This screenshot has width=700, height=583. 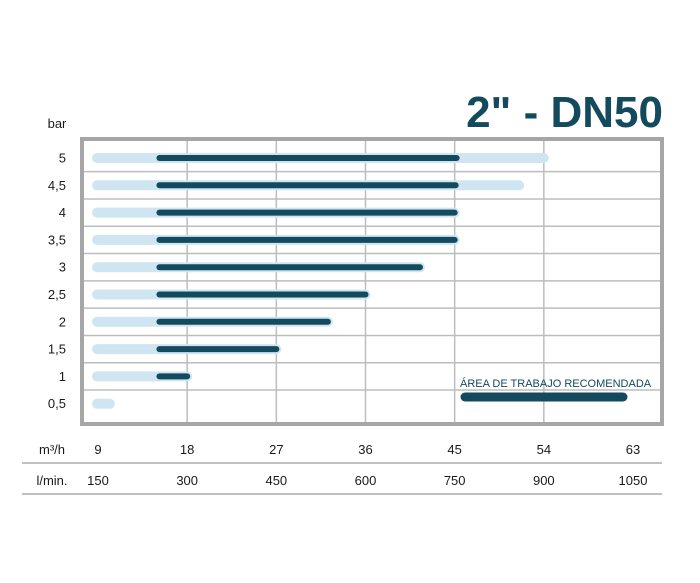 I want to click on y-tick-label: 1, so click(x=62, y=376).